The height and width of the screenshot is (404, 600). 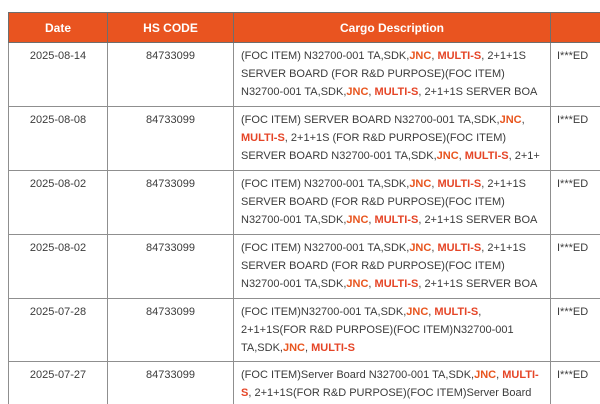 What do you see at coordinates (575, 27) in the screenshot?
I see `column-header-extra` at bounding box center [575, 27].